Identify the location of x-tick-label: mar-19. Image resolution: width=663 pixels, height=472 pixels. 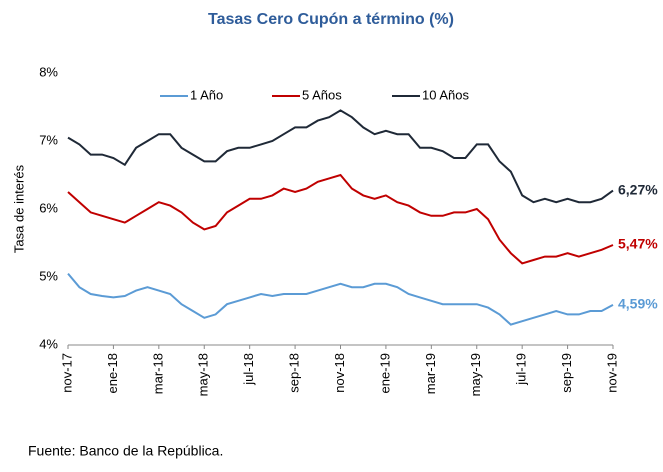
(430, 373).